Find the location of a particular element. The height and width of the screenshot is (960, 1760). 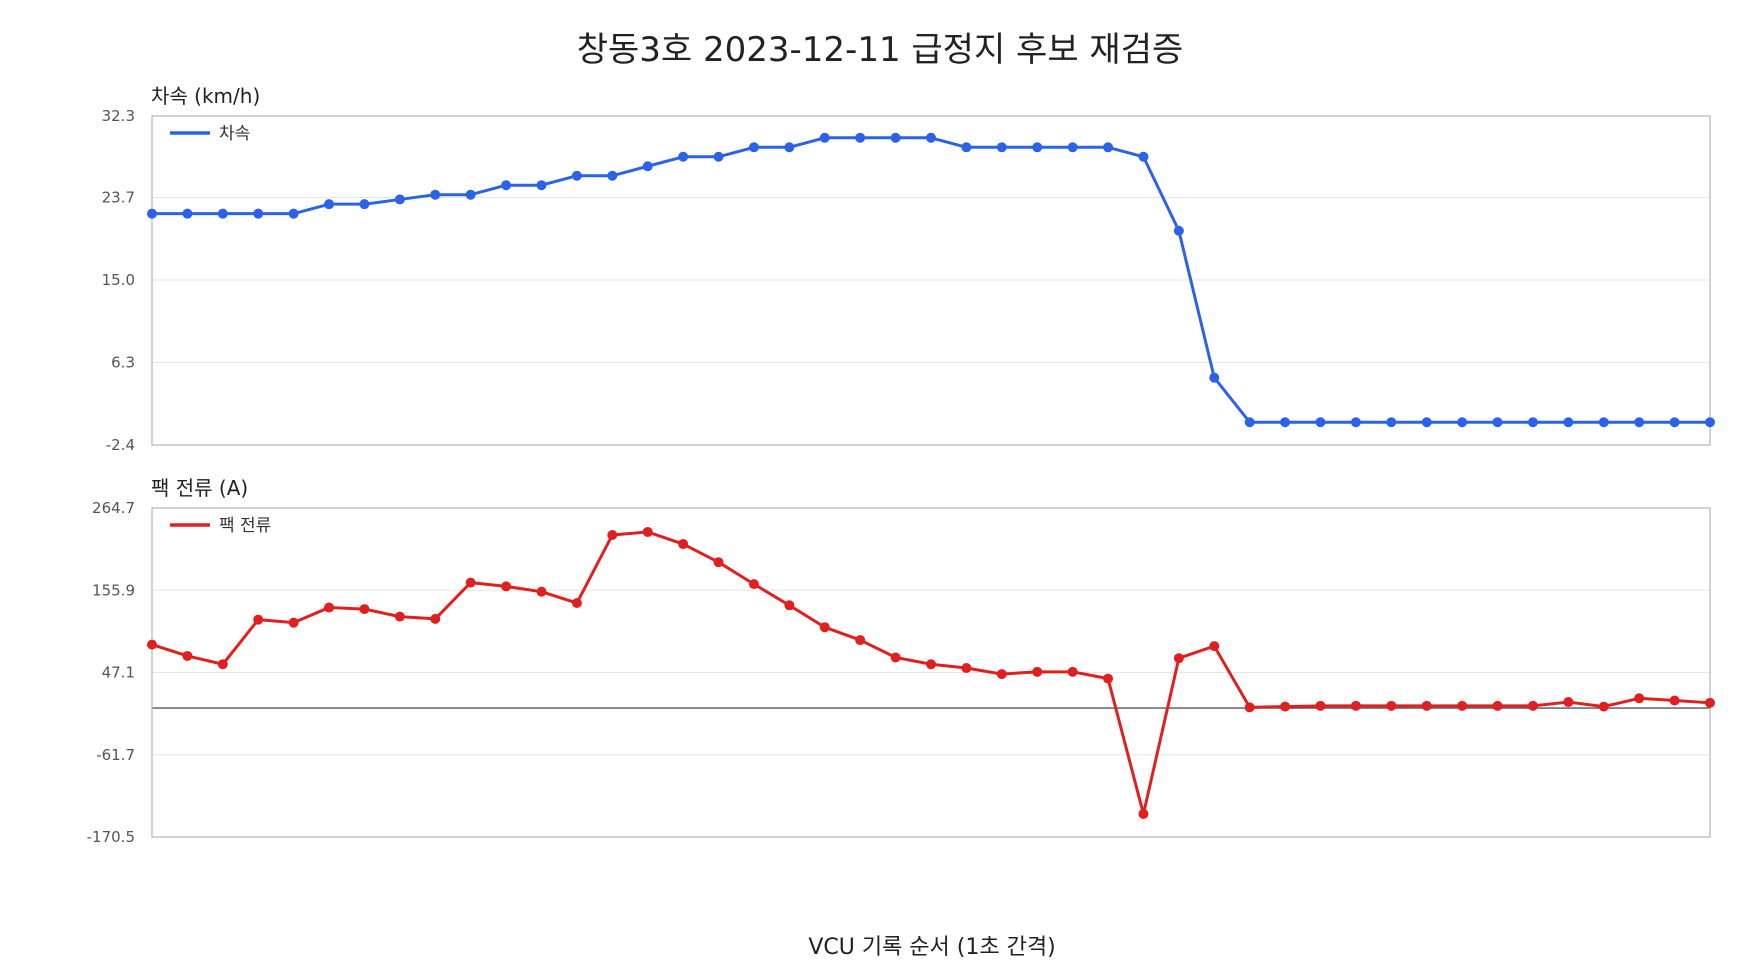

current-legend-label: 팩 전류 is located at coordinates (245, 526).